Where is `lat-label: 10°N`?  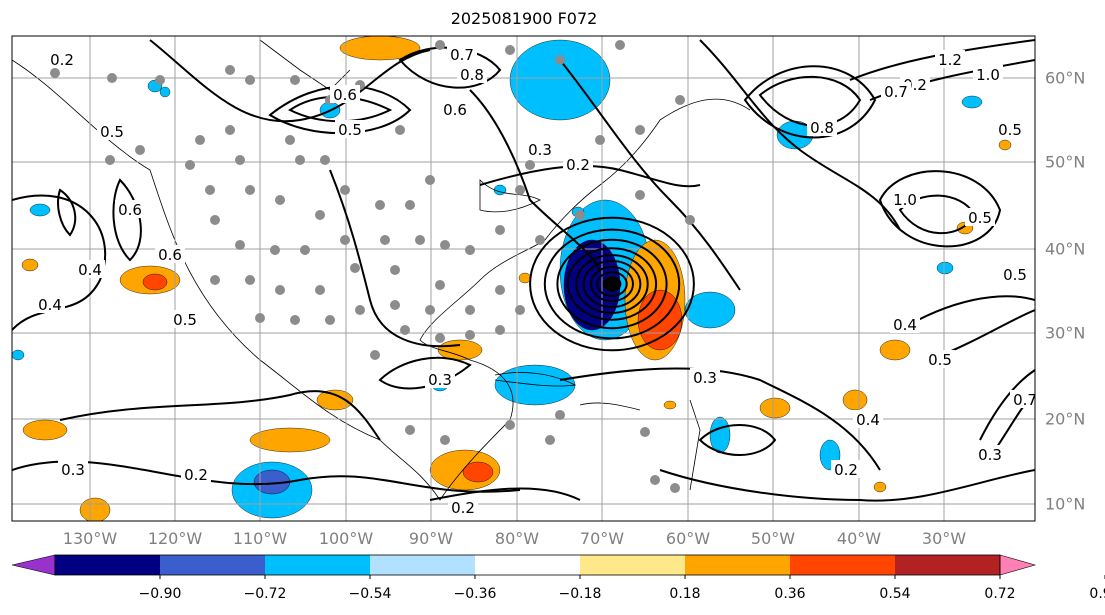 lat-label: 10°N is located at coordinates (1065, 504).